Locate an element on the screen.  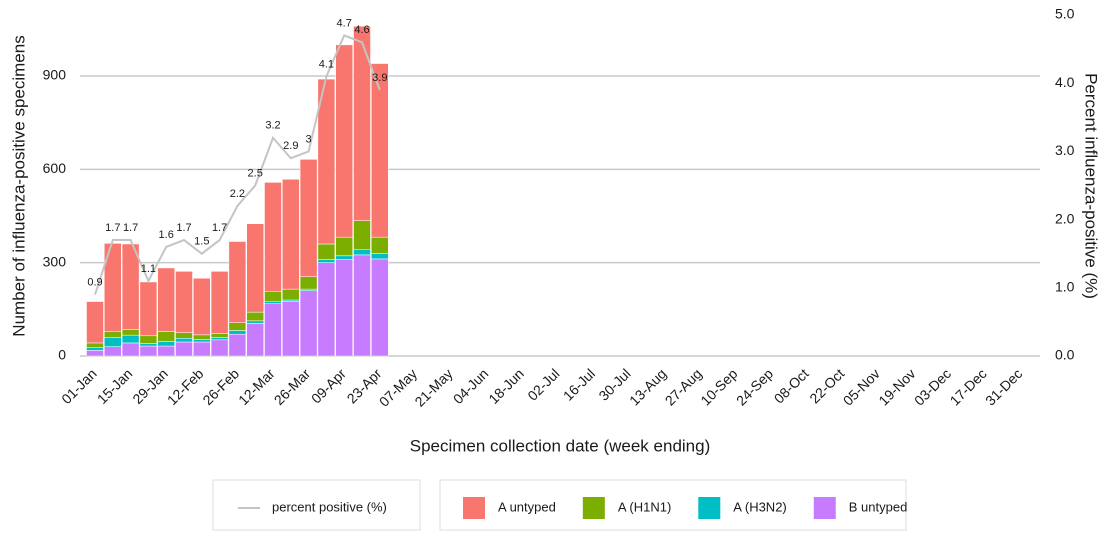
legend-label: A (H1N1) is located at coordinates (644, 506).